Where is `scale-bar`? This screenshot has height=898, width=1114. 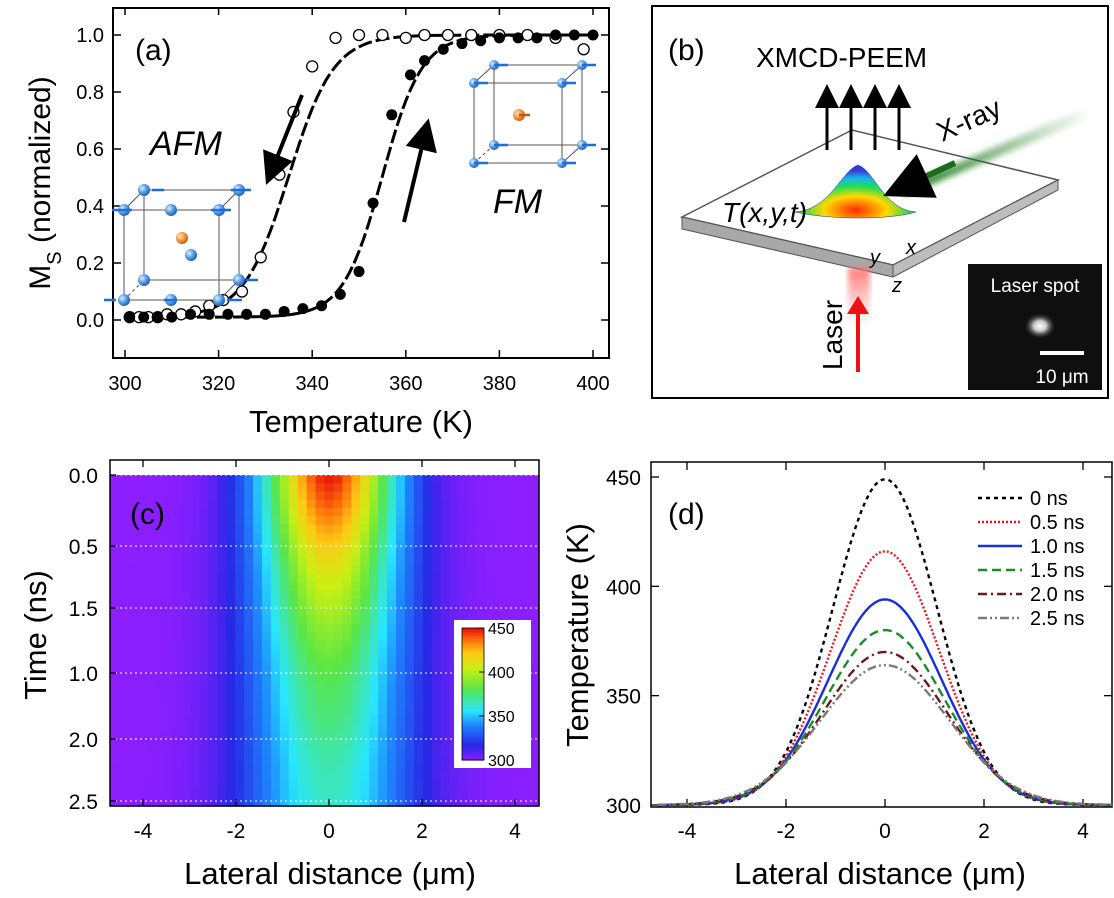
scale-bar is located at coordinates (1062, 353).